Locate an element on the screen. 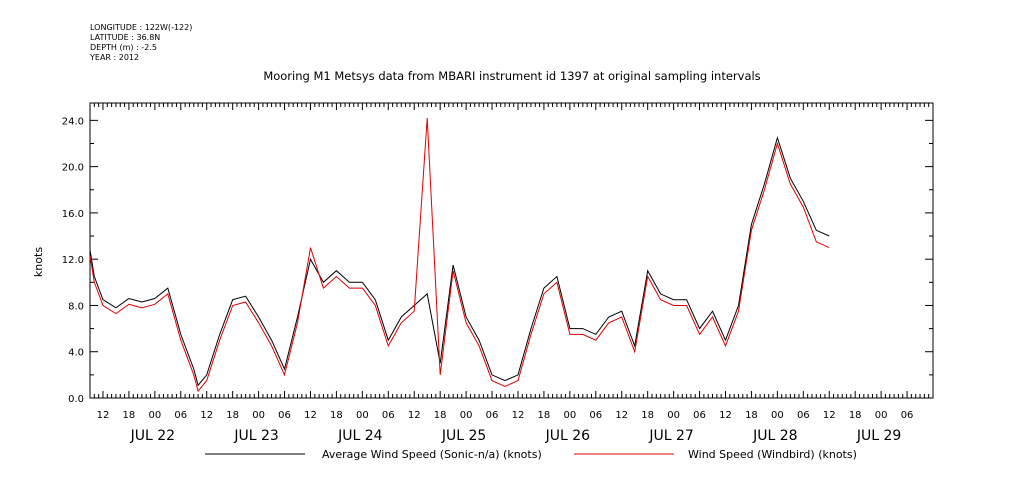 The width and height of the screenshot is (1009, 504). x-date-label: JUL 28 is located at coordinates (774, 436).